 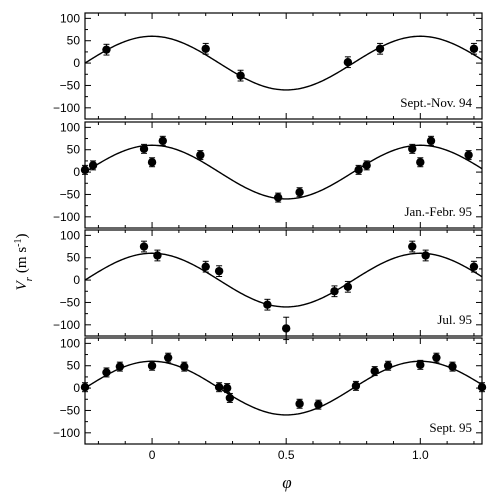 I want to click on y-axis-title-close: ), so click(x=22, y=235).